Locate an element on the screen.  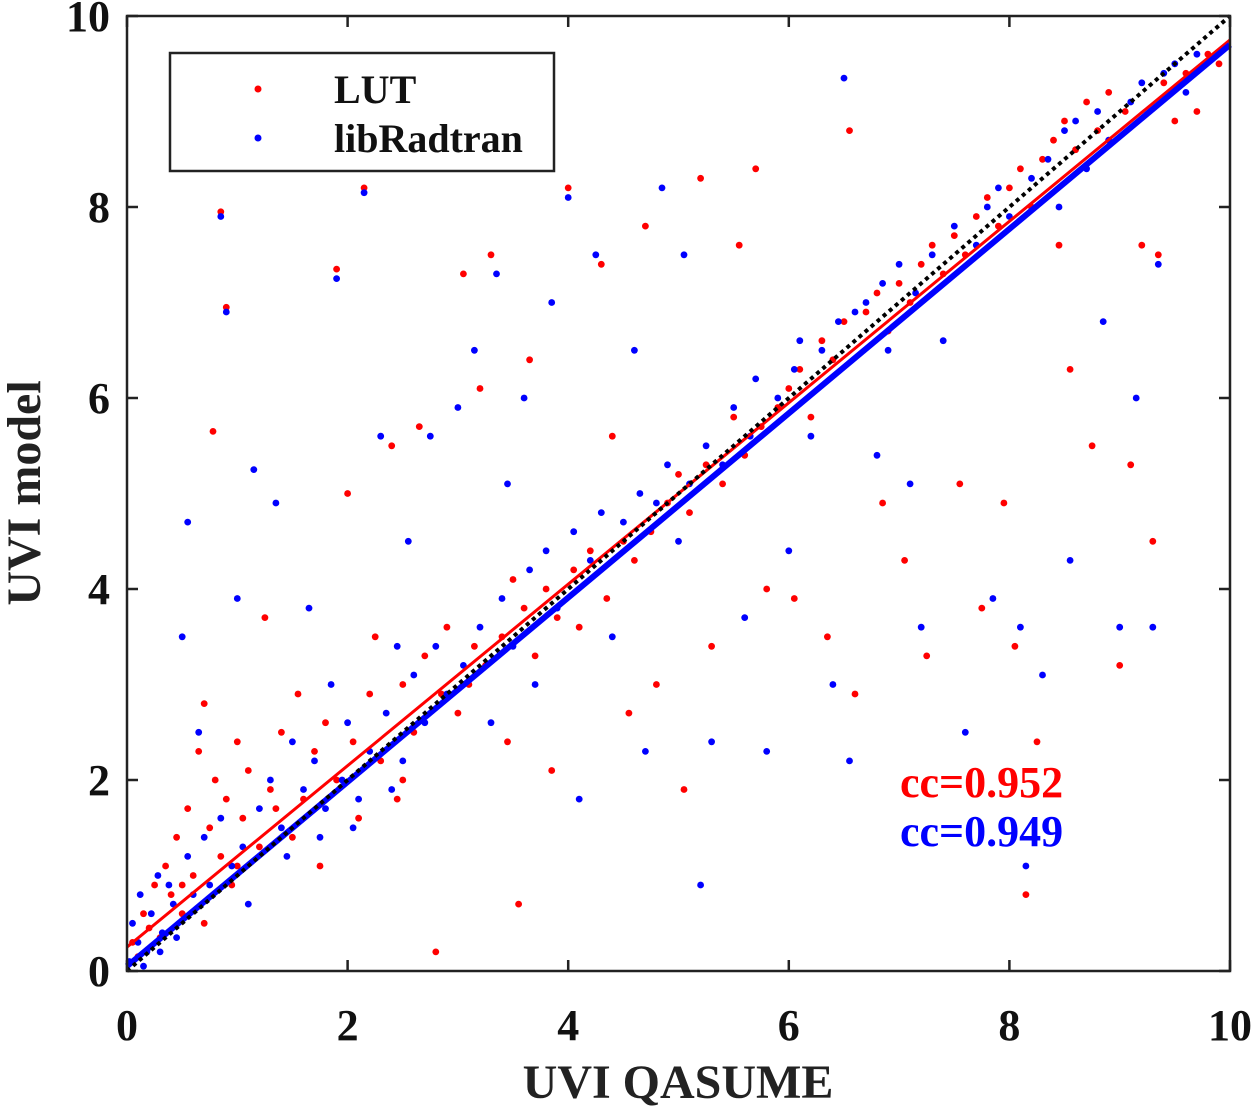
cc-label-lut: cc=0.952 is located at coordinates (981, 782).